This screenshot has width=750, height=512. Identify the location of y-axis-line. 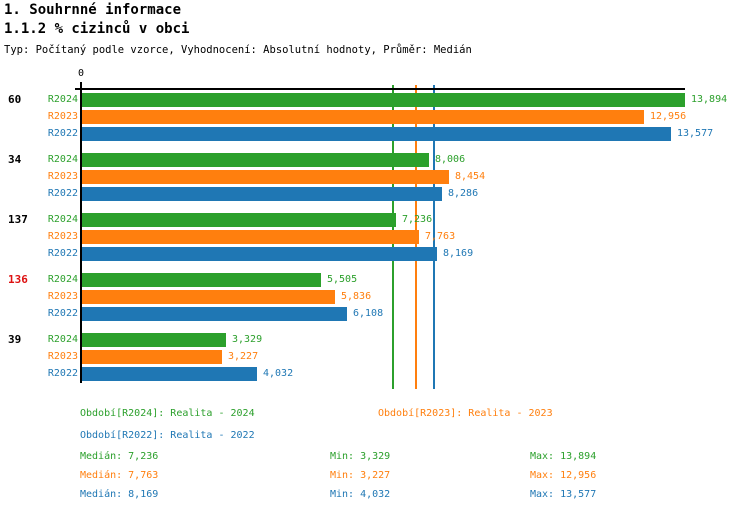
(81, 232).